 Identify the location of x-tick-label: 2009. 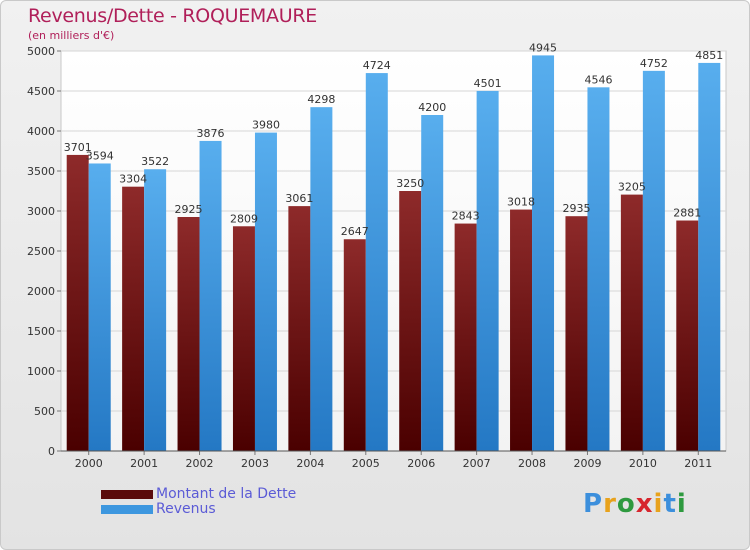
(587, 463).